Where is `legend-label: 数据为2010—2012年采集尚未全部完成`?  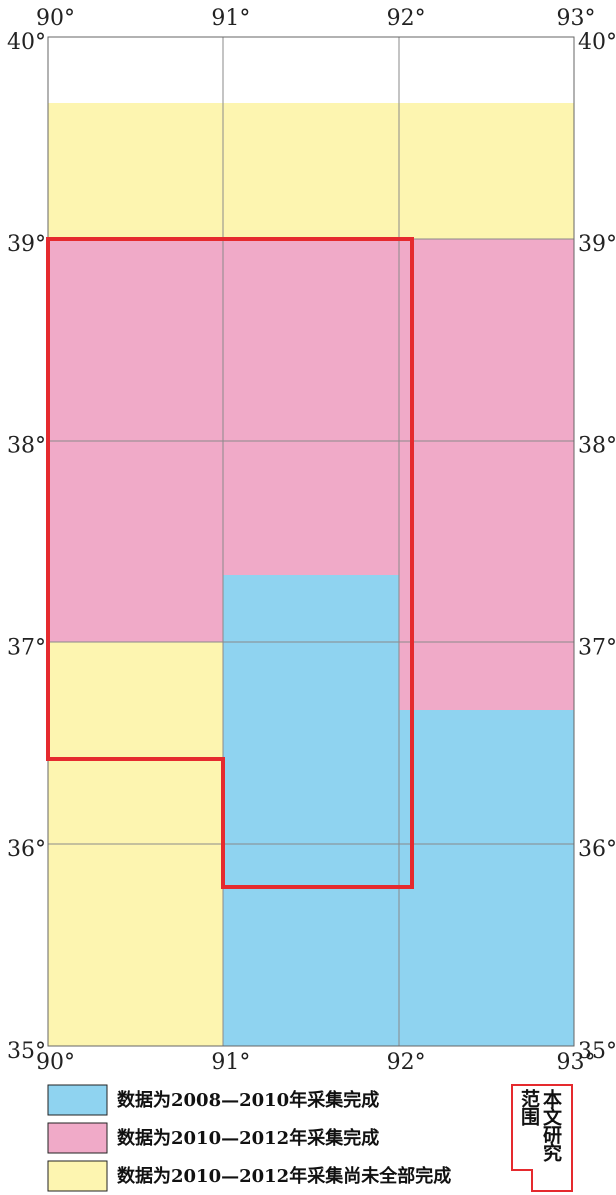 legend-label: 数据为2010—2012年采集尚未全部完成 is located at coordinates (284, 1176).